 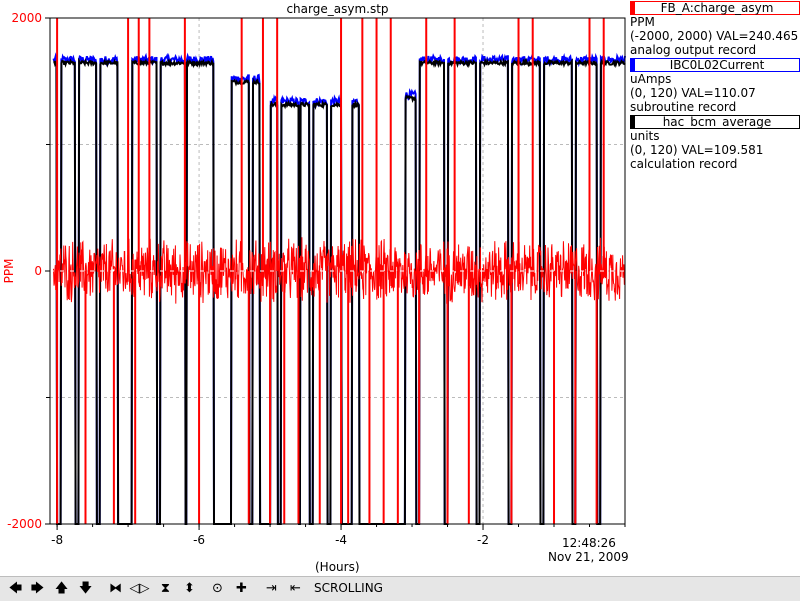 I want to click on scroll-mode-icon: ⇥, so click(x=271, y=588).